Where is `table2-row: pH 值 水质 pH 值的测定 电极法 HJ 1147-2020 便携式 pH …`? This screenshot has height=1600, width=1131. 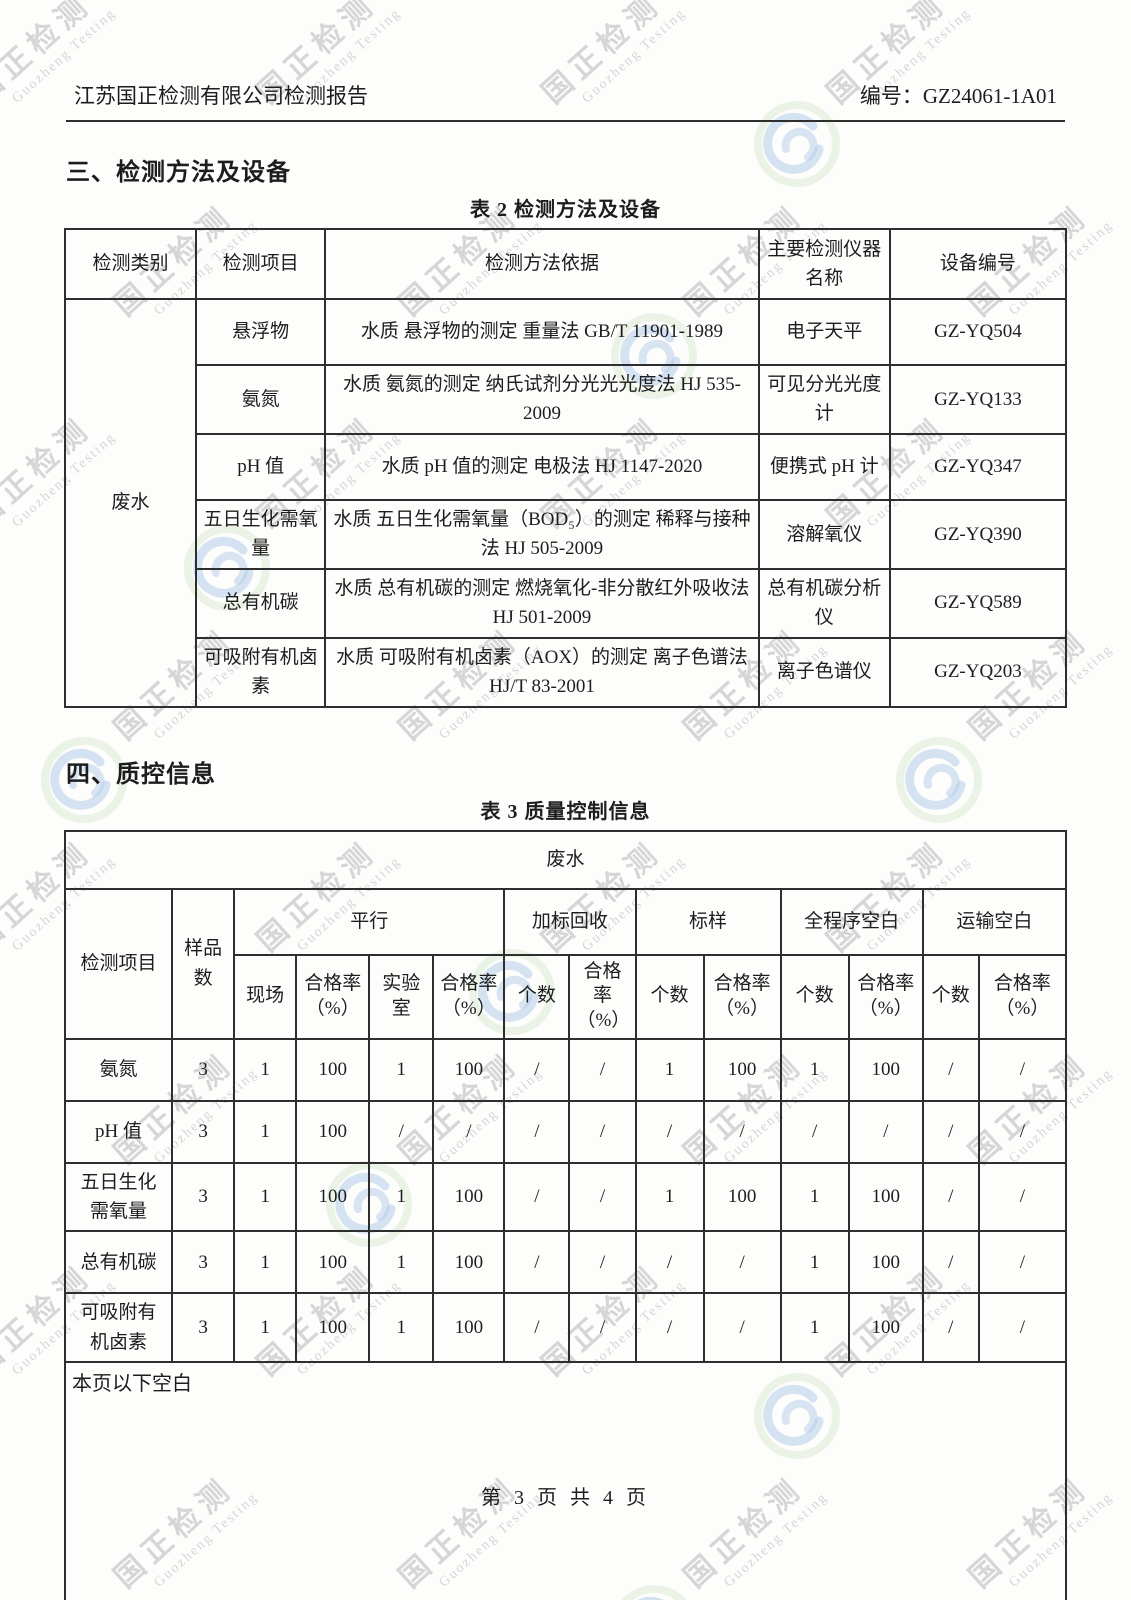
table2-row: pH 值 水质 pH 值的测定 电极法 HJ 1147-2020 便携式 pH … is located at coordinates (566, 466).